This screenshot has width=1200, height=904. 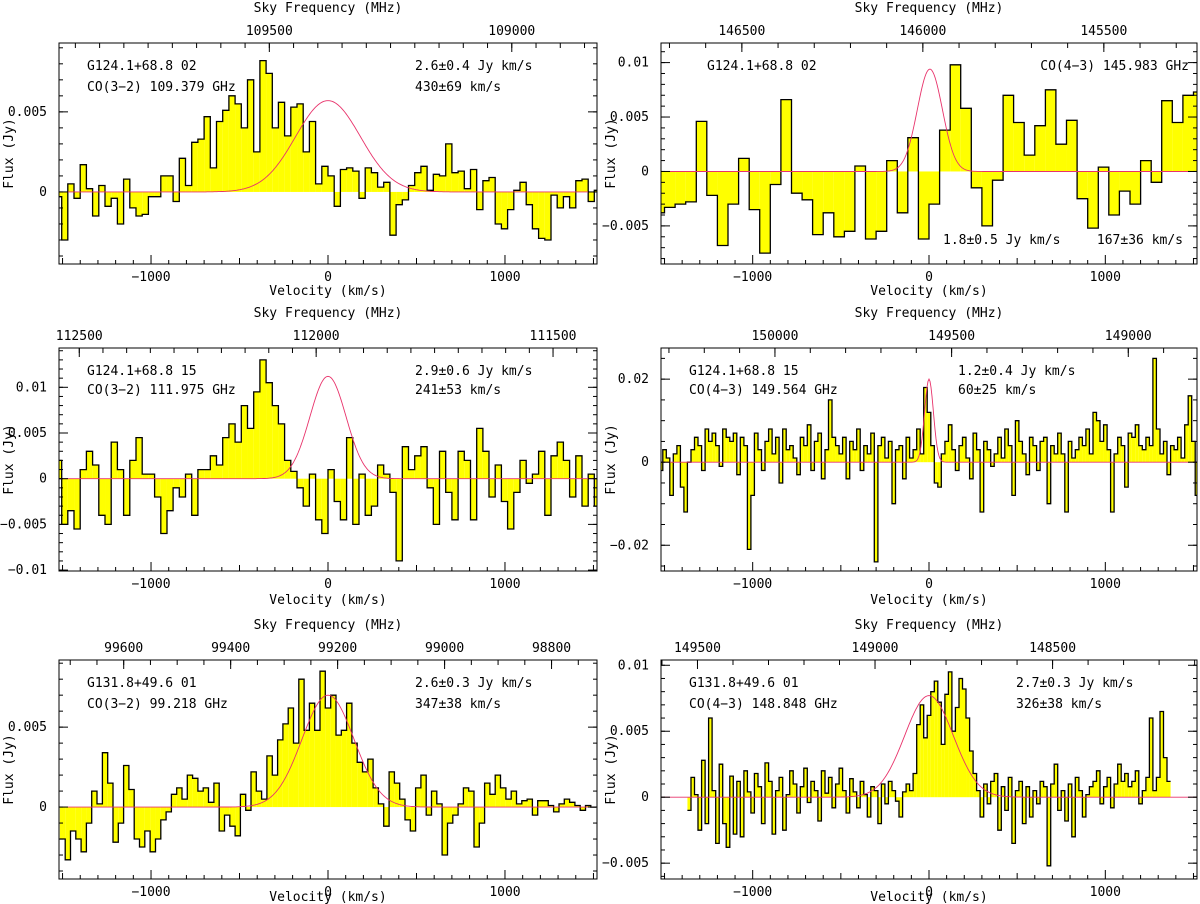 What do you see at coordinates (929, 625) in the screenshot?
I see `top-axis-title: Sky Frequency (MHz)` at bounding box center [929, 625].